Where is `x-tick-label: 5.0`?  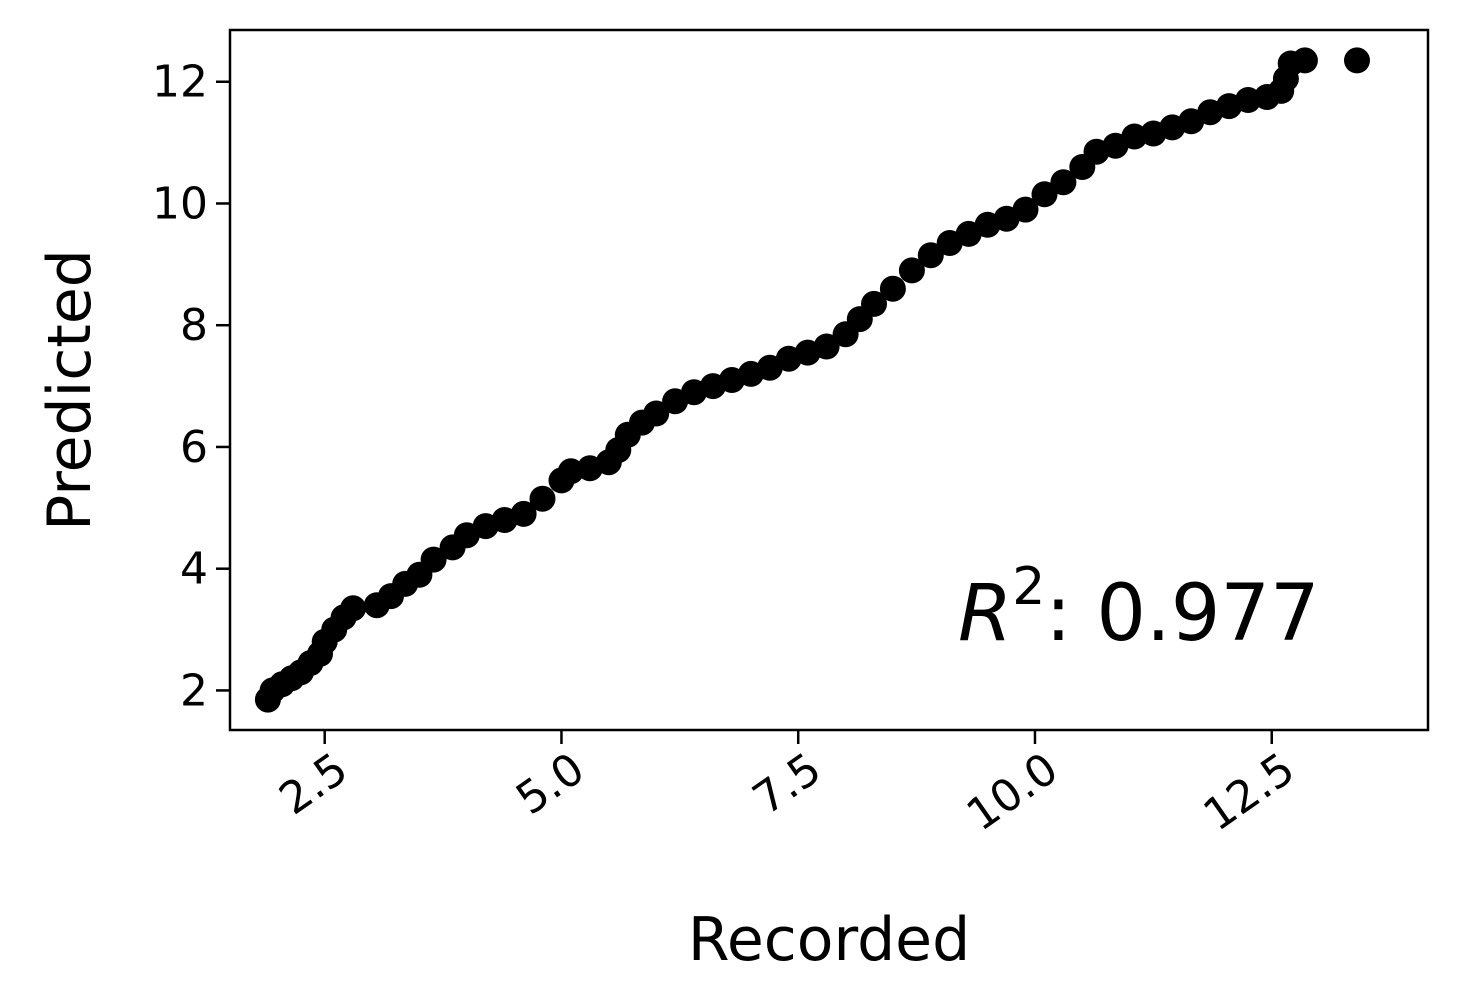 x-tick-label: 5.0 is located at coordinates (550, 784).